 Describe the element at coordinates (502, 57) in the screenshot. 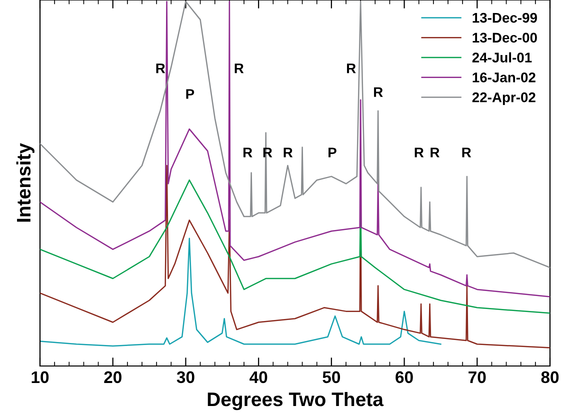

I see `legend-label: 24-Jul-01` at that location.